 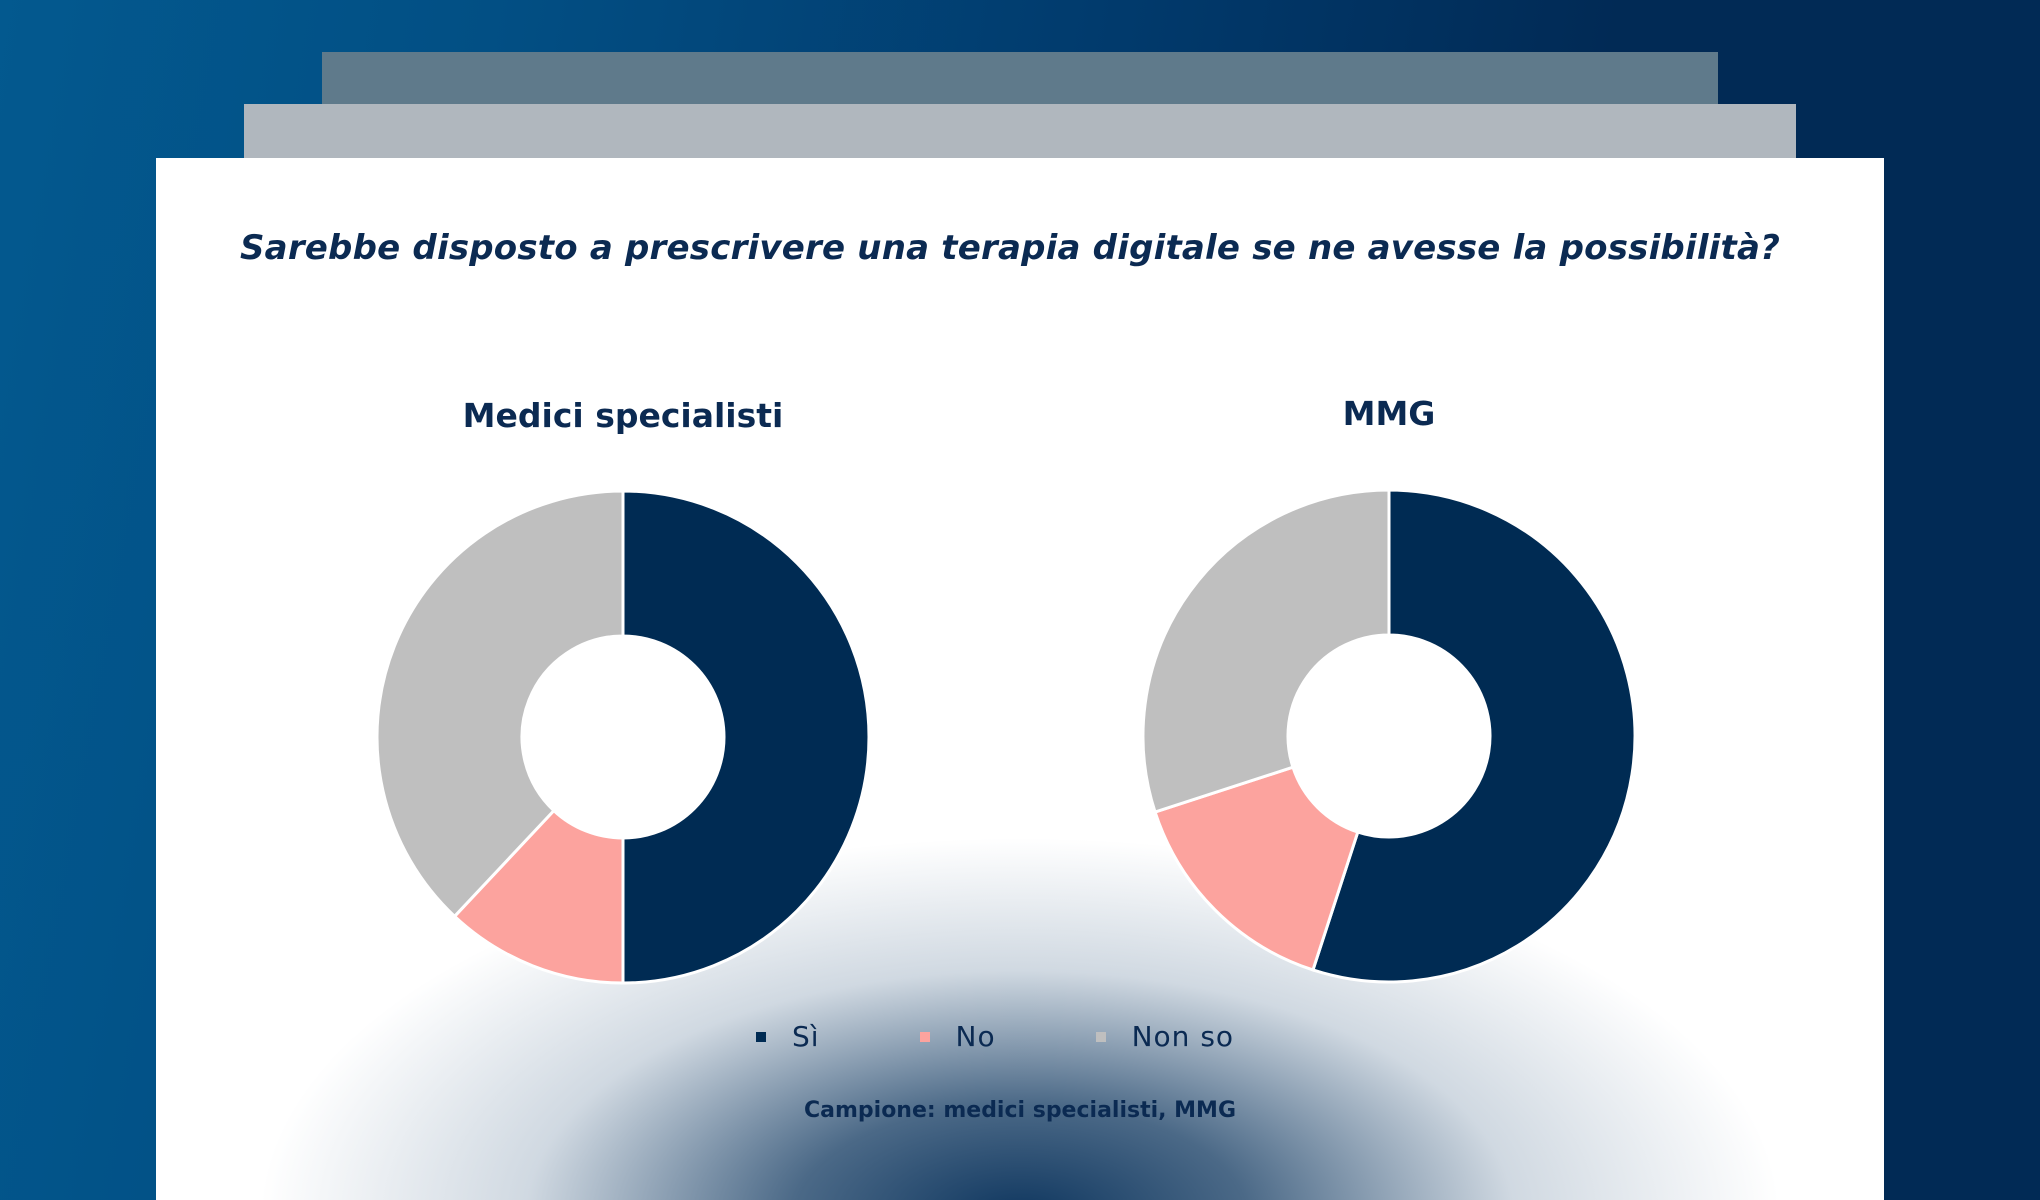 I want to click on chart-legend: Sì No Non so, so click(x=1020, y=1036).